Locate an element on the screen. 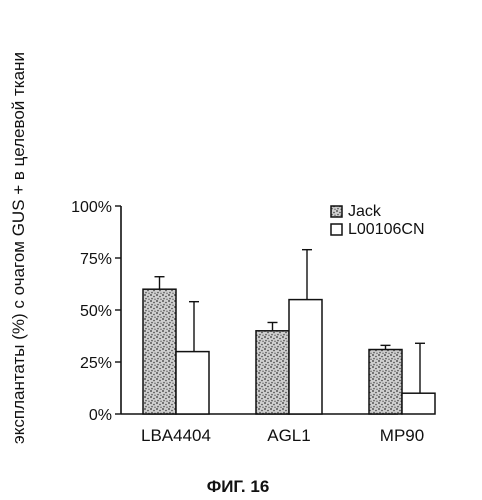  legend-swatch-l00106cn is located at coordinates (336, 229).